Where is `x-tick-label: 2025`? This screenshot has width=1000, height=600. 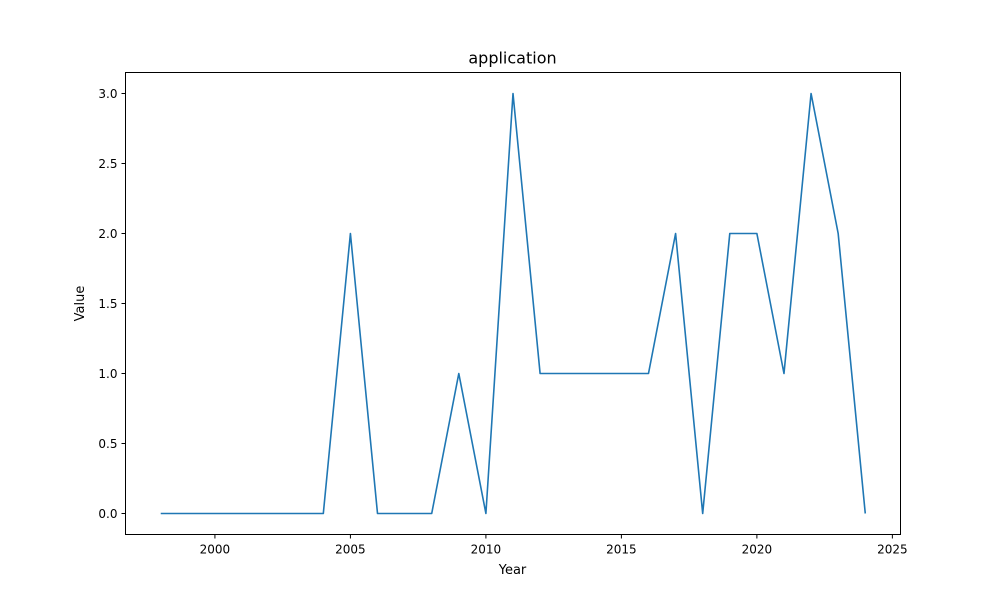 x-tick-label: 2025 is located at coordinates (892, 550).